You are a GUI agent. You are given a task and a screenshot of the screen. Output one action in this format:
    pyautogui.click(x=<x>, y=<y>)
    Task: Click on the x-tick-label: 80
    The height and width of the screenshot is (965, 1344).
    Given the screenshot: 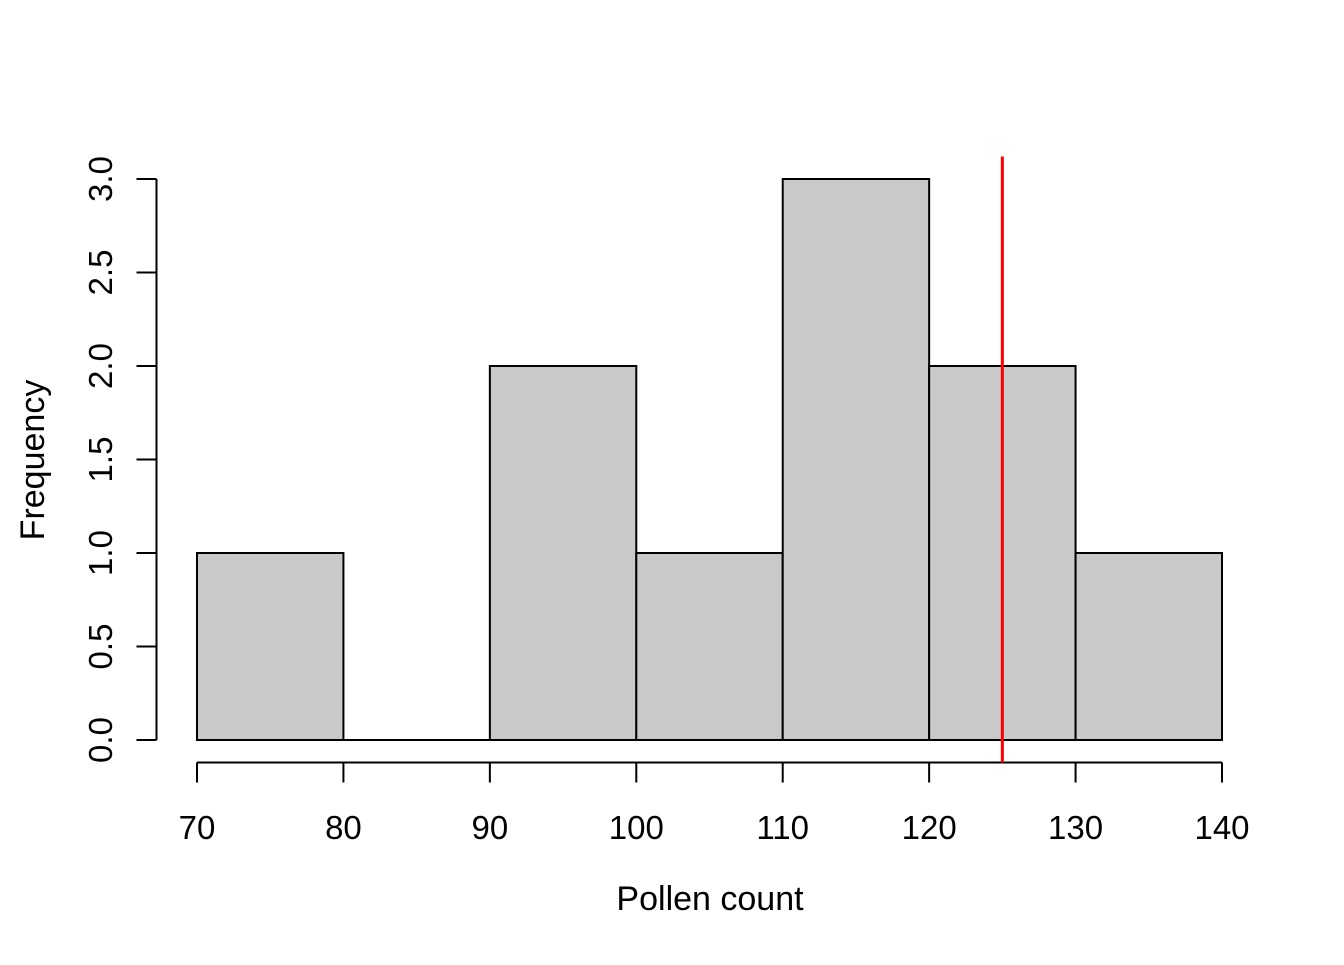 What is the action you would take?
    pyautogui.click(x=343, y=827)
    